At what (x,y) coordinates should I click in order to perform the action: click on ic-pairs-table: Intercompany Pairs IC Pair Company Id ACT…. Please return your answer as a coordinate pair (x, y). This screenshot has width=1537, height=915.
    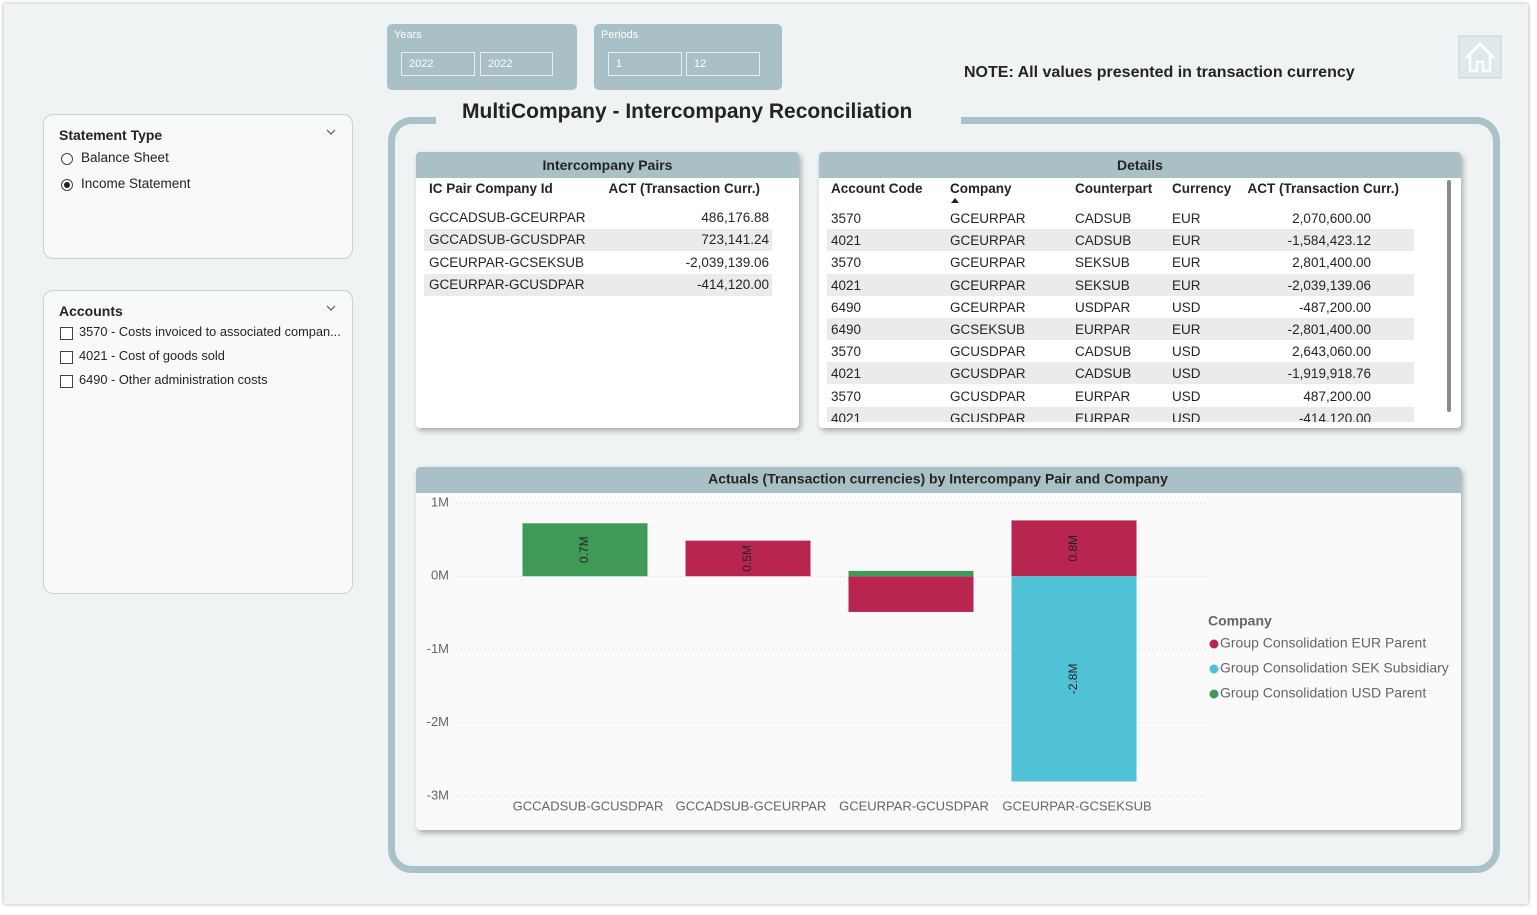
    Looking at the image, I should click on (607, 290).